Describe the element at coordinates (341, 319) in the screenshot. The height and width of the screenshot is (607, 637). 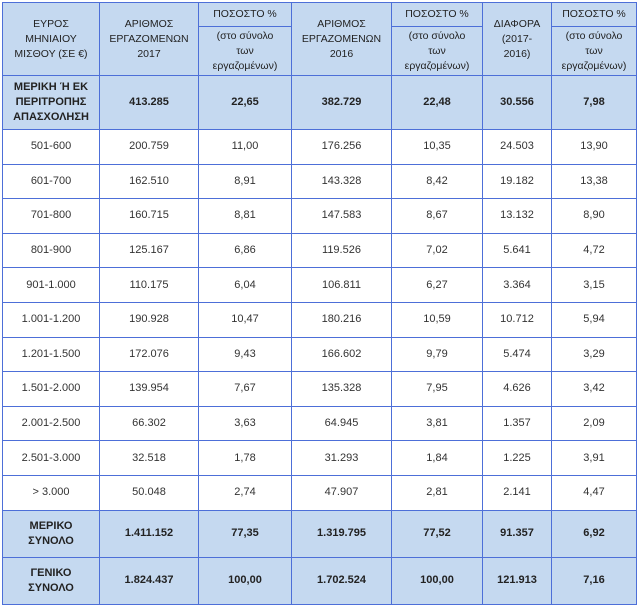
I see `cell: 180.216` at that location.